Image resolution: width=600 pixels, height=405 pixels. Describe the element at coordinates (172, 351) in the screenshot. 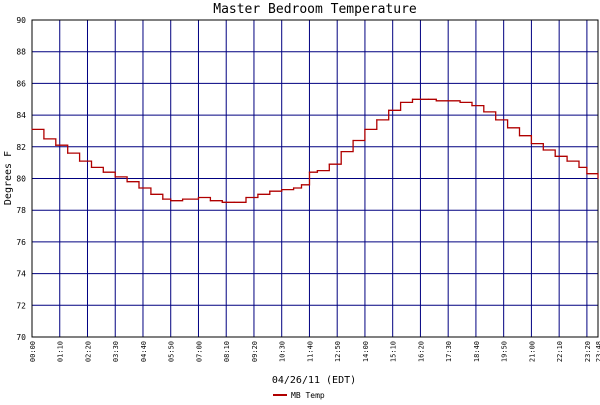

I see `x-tick-label: 05:50` at that location.